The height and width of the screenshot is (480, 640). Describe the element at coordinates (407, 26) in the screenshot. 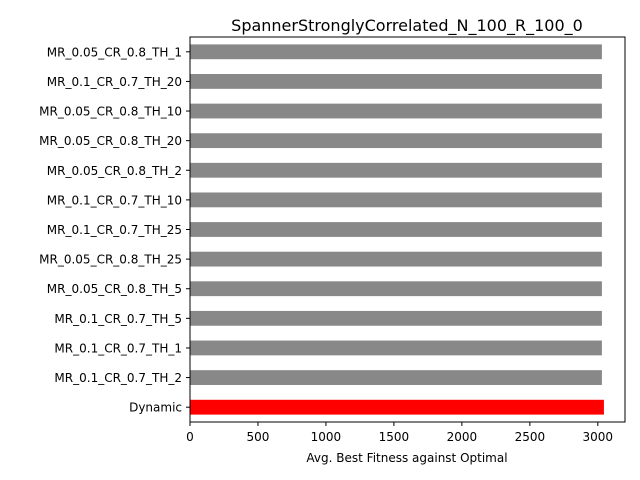

I see `chart-title: SpannerStronglyCorrelated_N_100_R_100_0` at that location.